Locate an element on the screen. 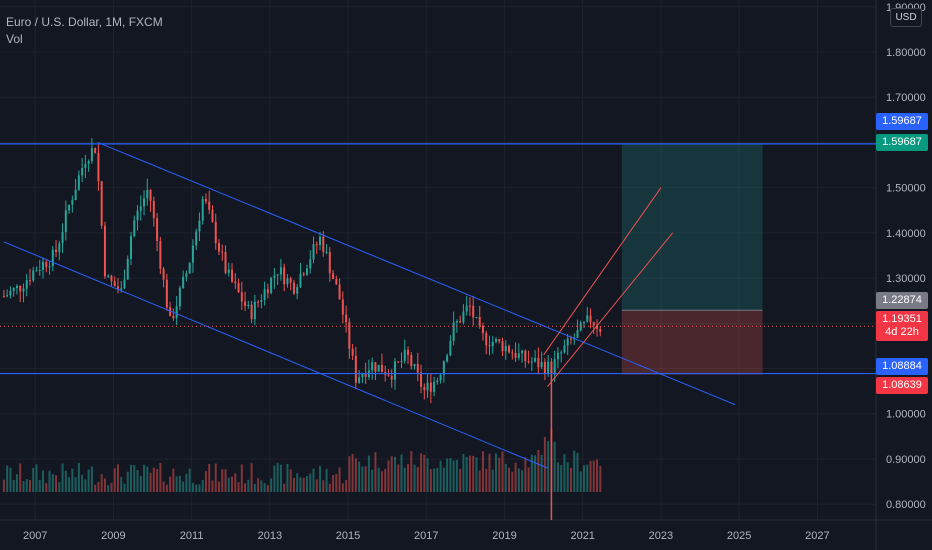  x-tick-label: 2019 is located at coordinates (504, 536).